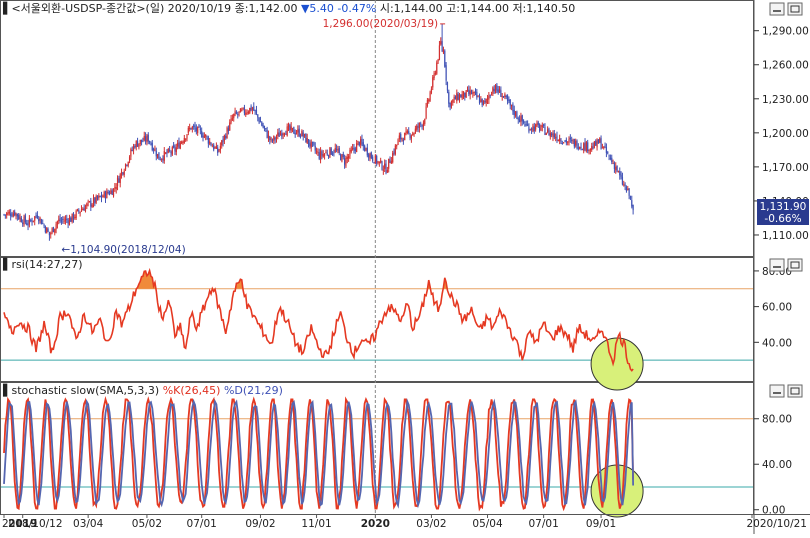 This screenshot has width=810, height=538. I want to click on x-tick-label: 09/01, so click(601, 524).